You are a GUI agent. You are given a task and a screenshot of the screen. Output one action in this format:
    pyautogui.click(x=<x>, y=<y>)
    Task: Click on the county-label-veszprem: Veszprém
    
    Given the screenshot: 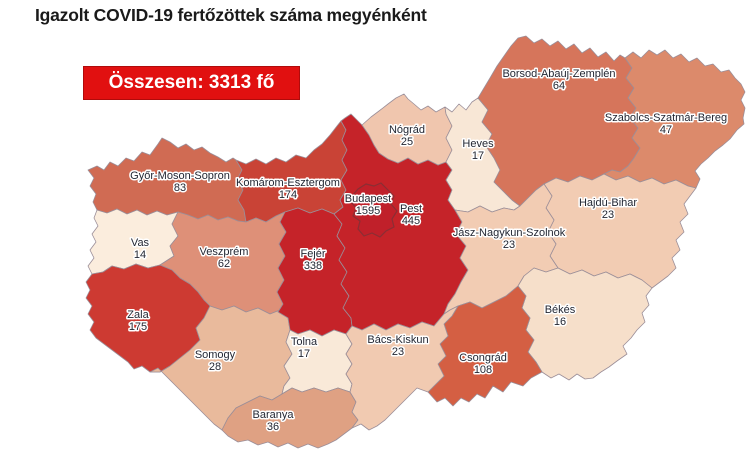 What is the action you would take?
    pyautogui.click(x=224, y=252)
    